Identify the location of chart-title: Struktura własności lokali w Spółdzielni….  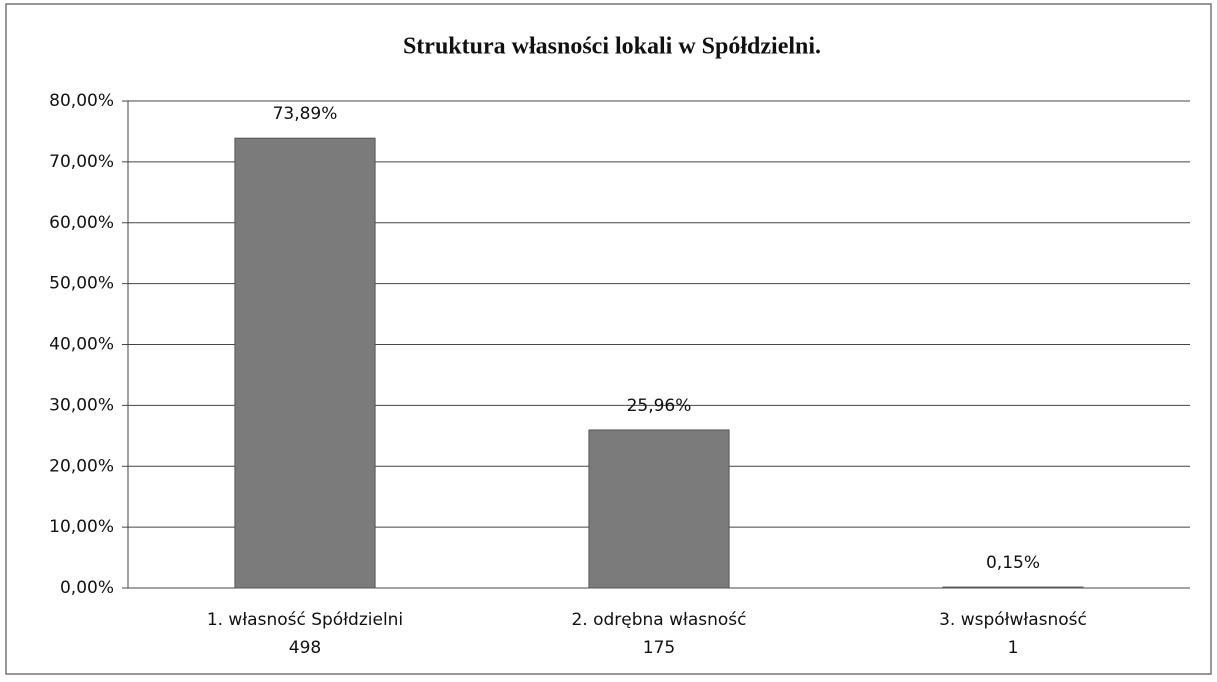
(612, 47).